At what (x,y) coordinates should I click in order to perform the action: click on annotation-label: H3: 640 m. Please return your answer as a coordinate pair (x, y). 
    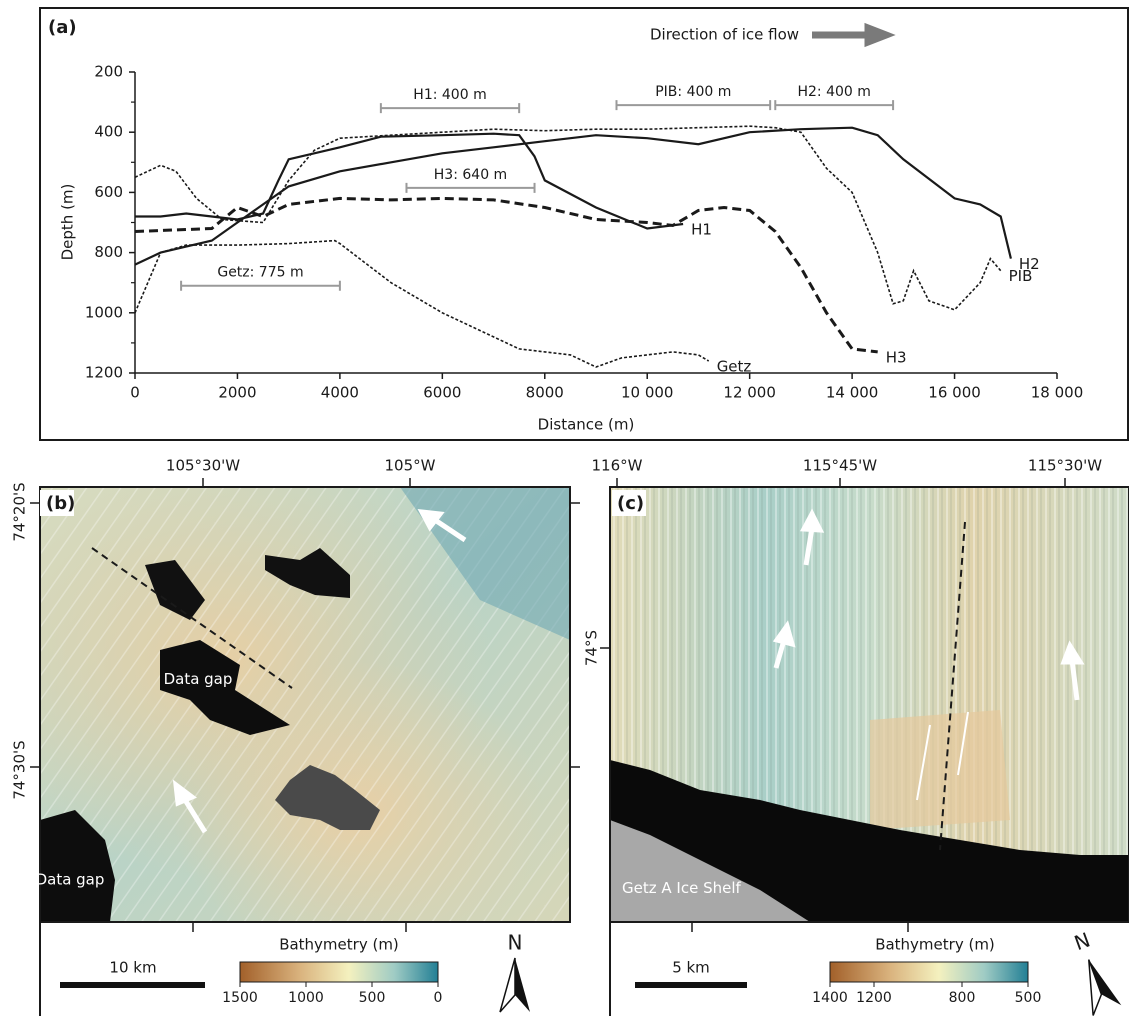
    Looking at the image, I should click on (470, 175).